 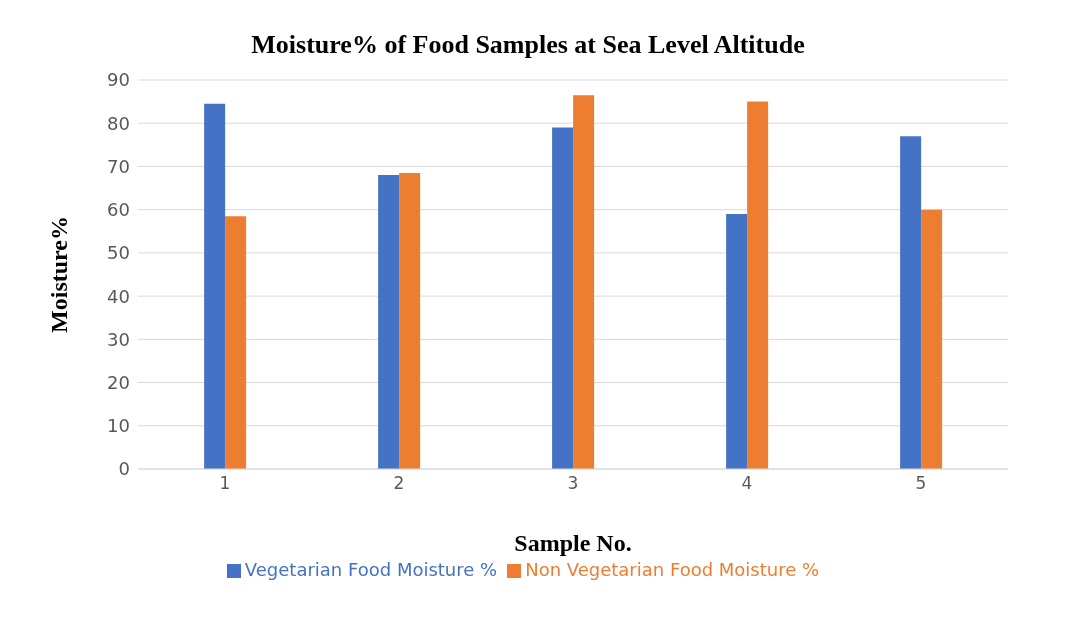 What do you see at coordinates (118, 296) in the screenshot?
I see `y-tick-label: 40` at bounding box center [118, 296].